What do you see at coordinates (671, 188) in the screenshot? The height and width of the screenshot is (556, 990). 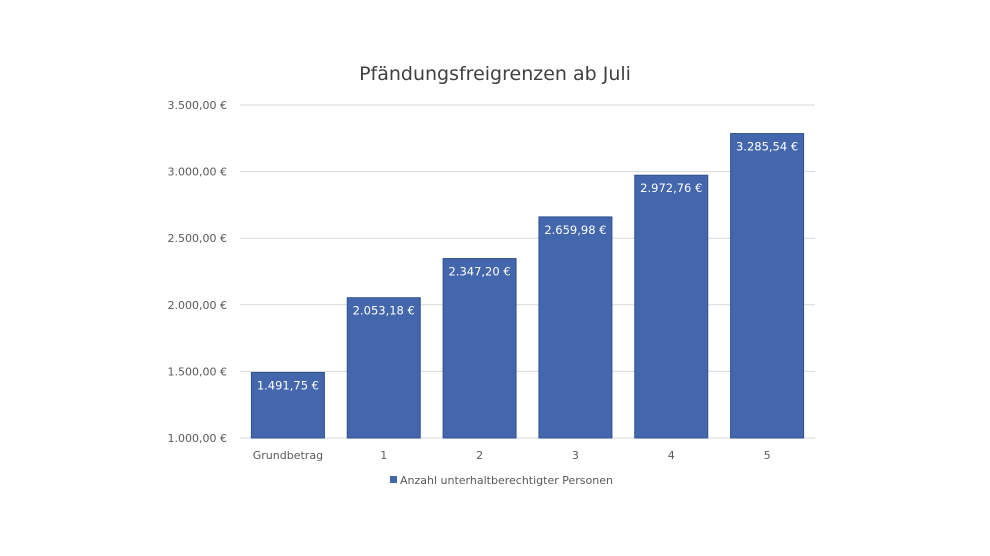 I see `data-label: 2.972,76 €` at bounding box center [671, 188].